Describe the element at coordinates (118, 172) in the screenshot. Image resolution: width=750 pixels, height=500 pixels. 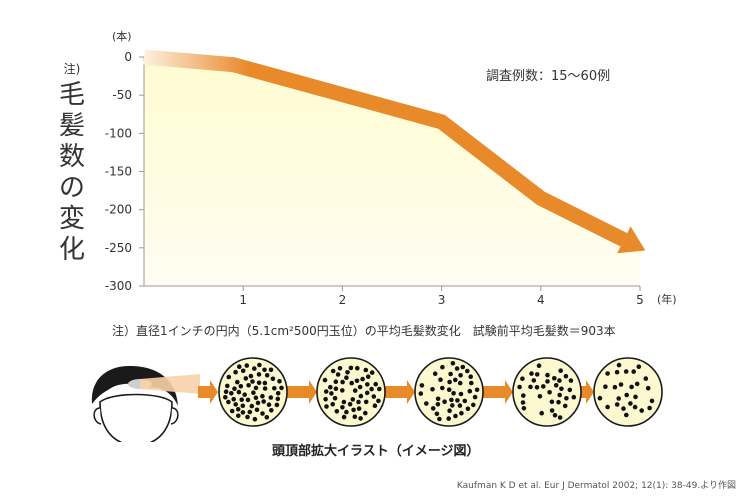
I see `y-tick-label: -150` at that location.